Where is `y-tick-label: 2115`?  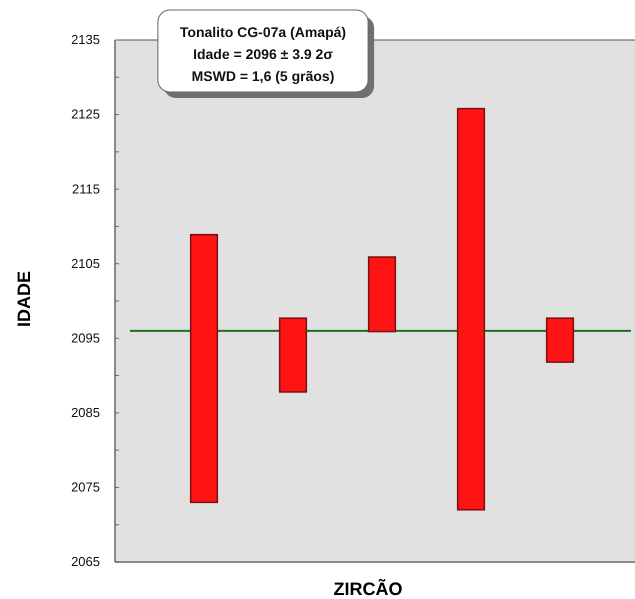 y-tick-label: 2115 is located at coordinates (86, 188).